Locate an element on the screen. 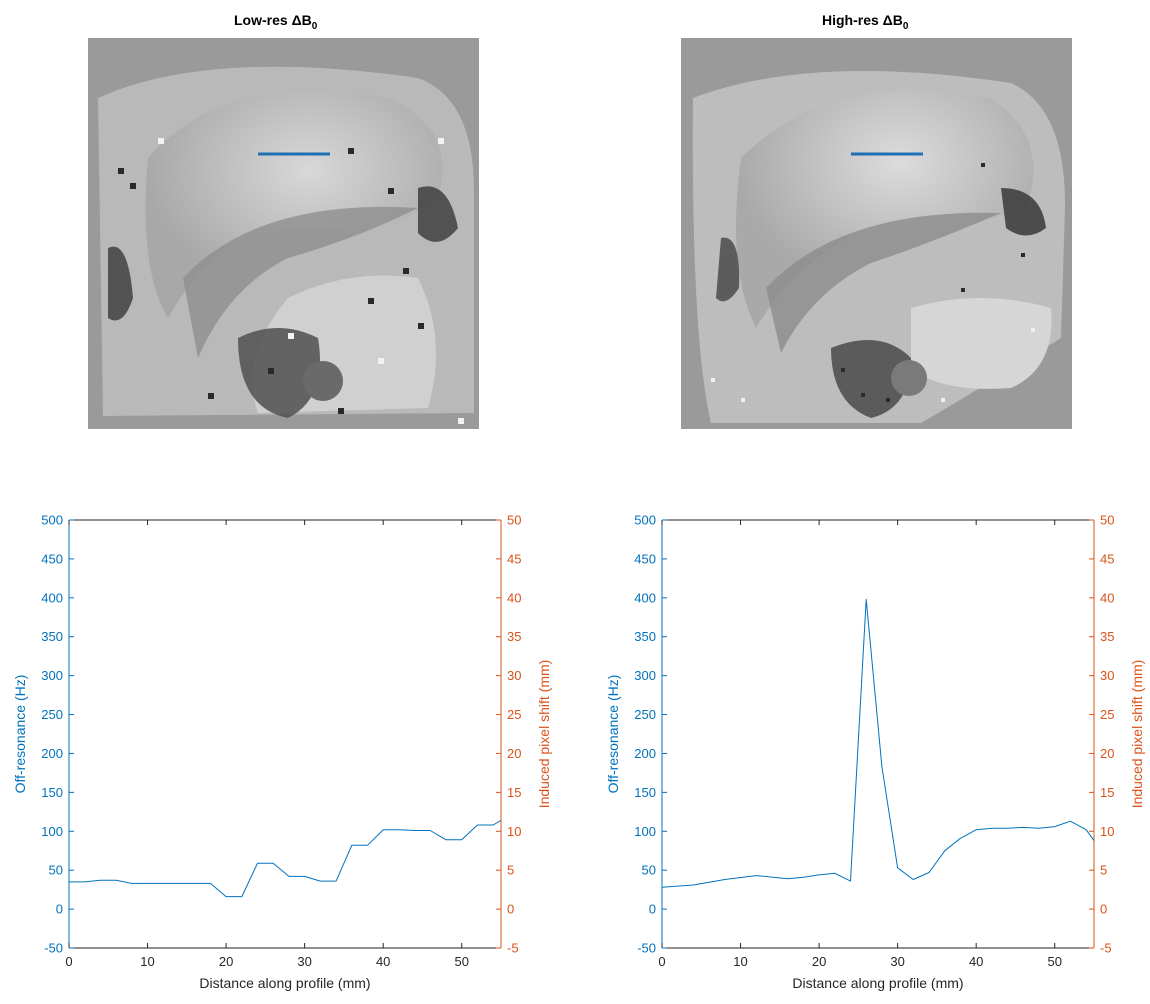  right-panel-title: High-res ΔB0 is located at coordinates (865, 22).